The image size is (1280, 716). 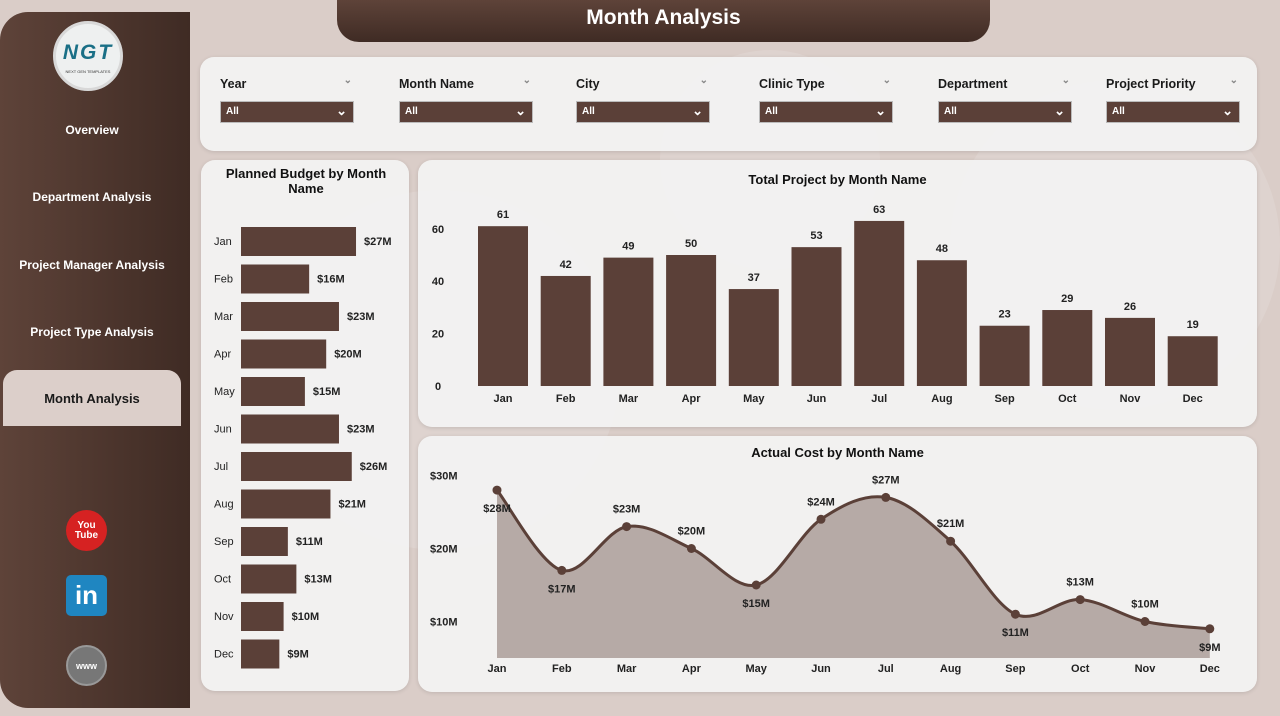 I want to click on filter-department: Department ⌄ All ⌄, so click(x=1005, y=99).